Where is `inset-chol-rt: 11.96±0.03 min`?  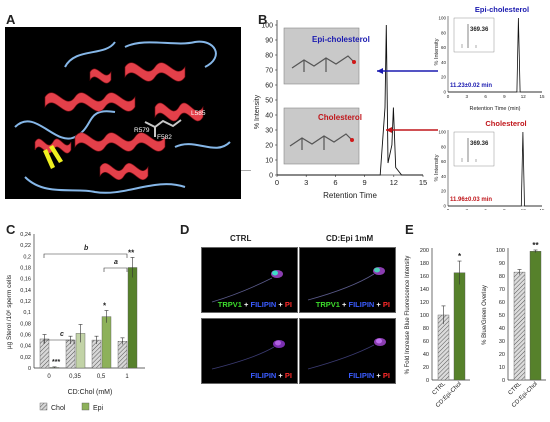
inset-chol-rt: 11.96±0.03 min is located at coordinates (471, 200).